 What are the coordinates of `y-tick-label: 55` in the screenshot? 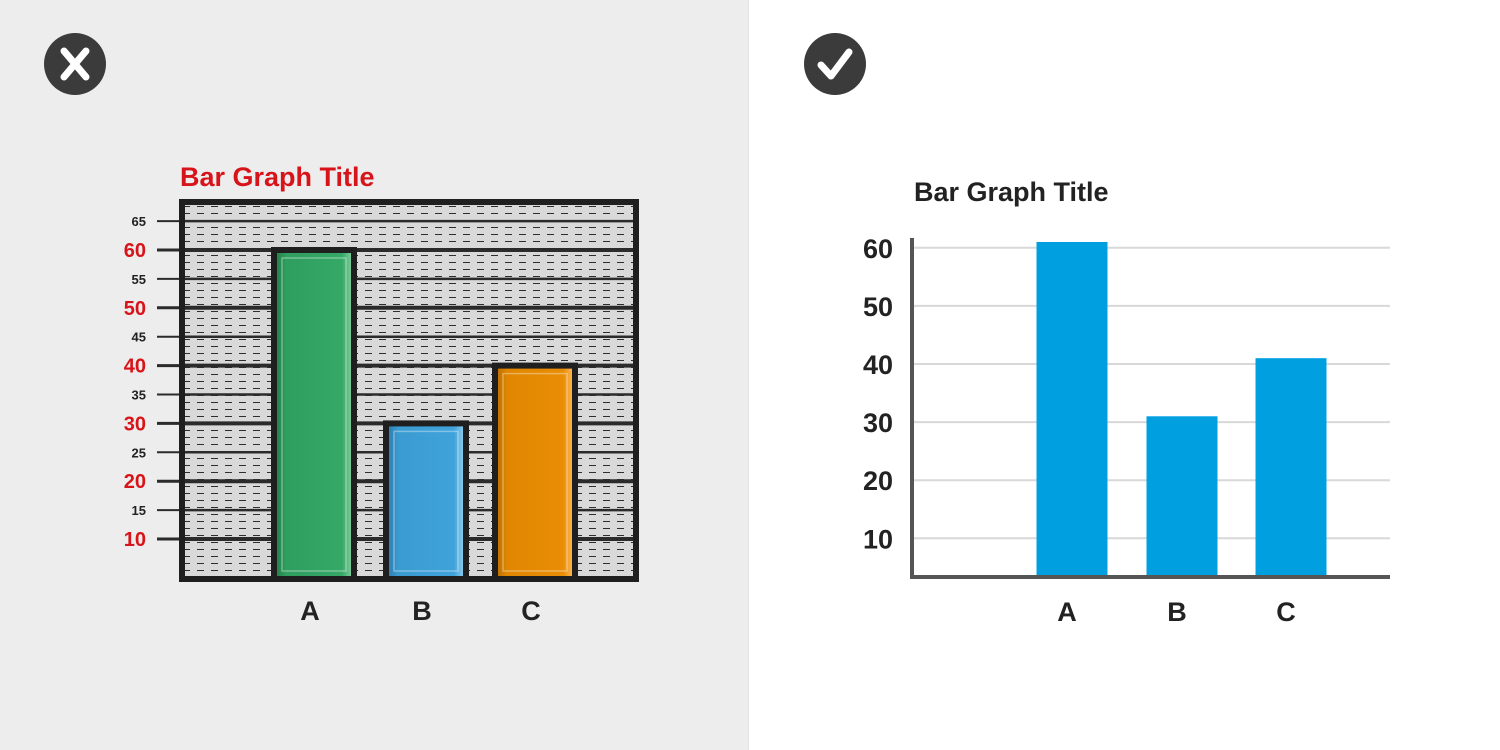 It's located at (139, 279).